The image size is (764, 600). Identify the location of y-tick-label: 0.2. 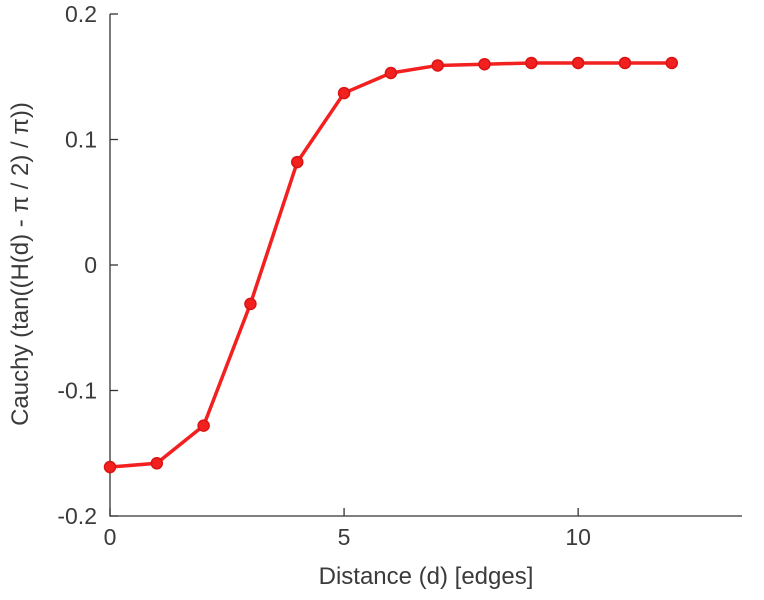
(81, 14).